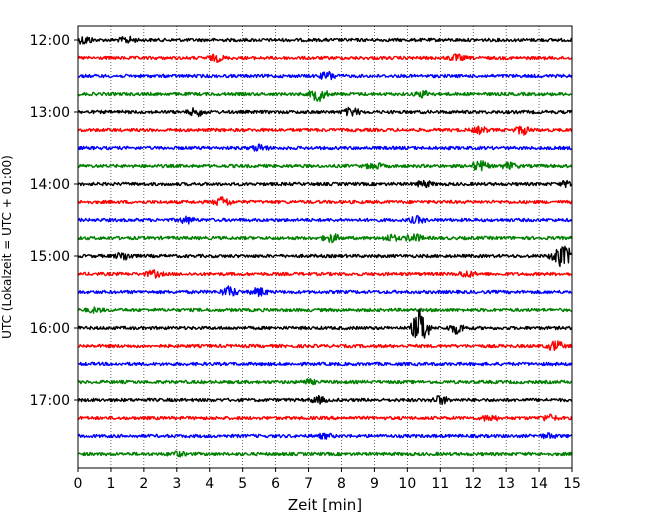 This screenshot has width=650, height=520. What do you see at coordinates (50, 329) in the screenshot?
I see `y-tick-label: 16:00` at bounding box center [50, 329].